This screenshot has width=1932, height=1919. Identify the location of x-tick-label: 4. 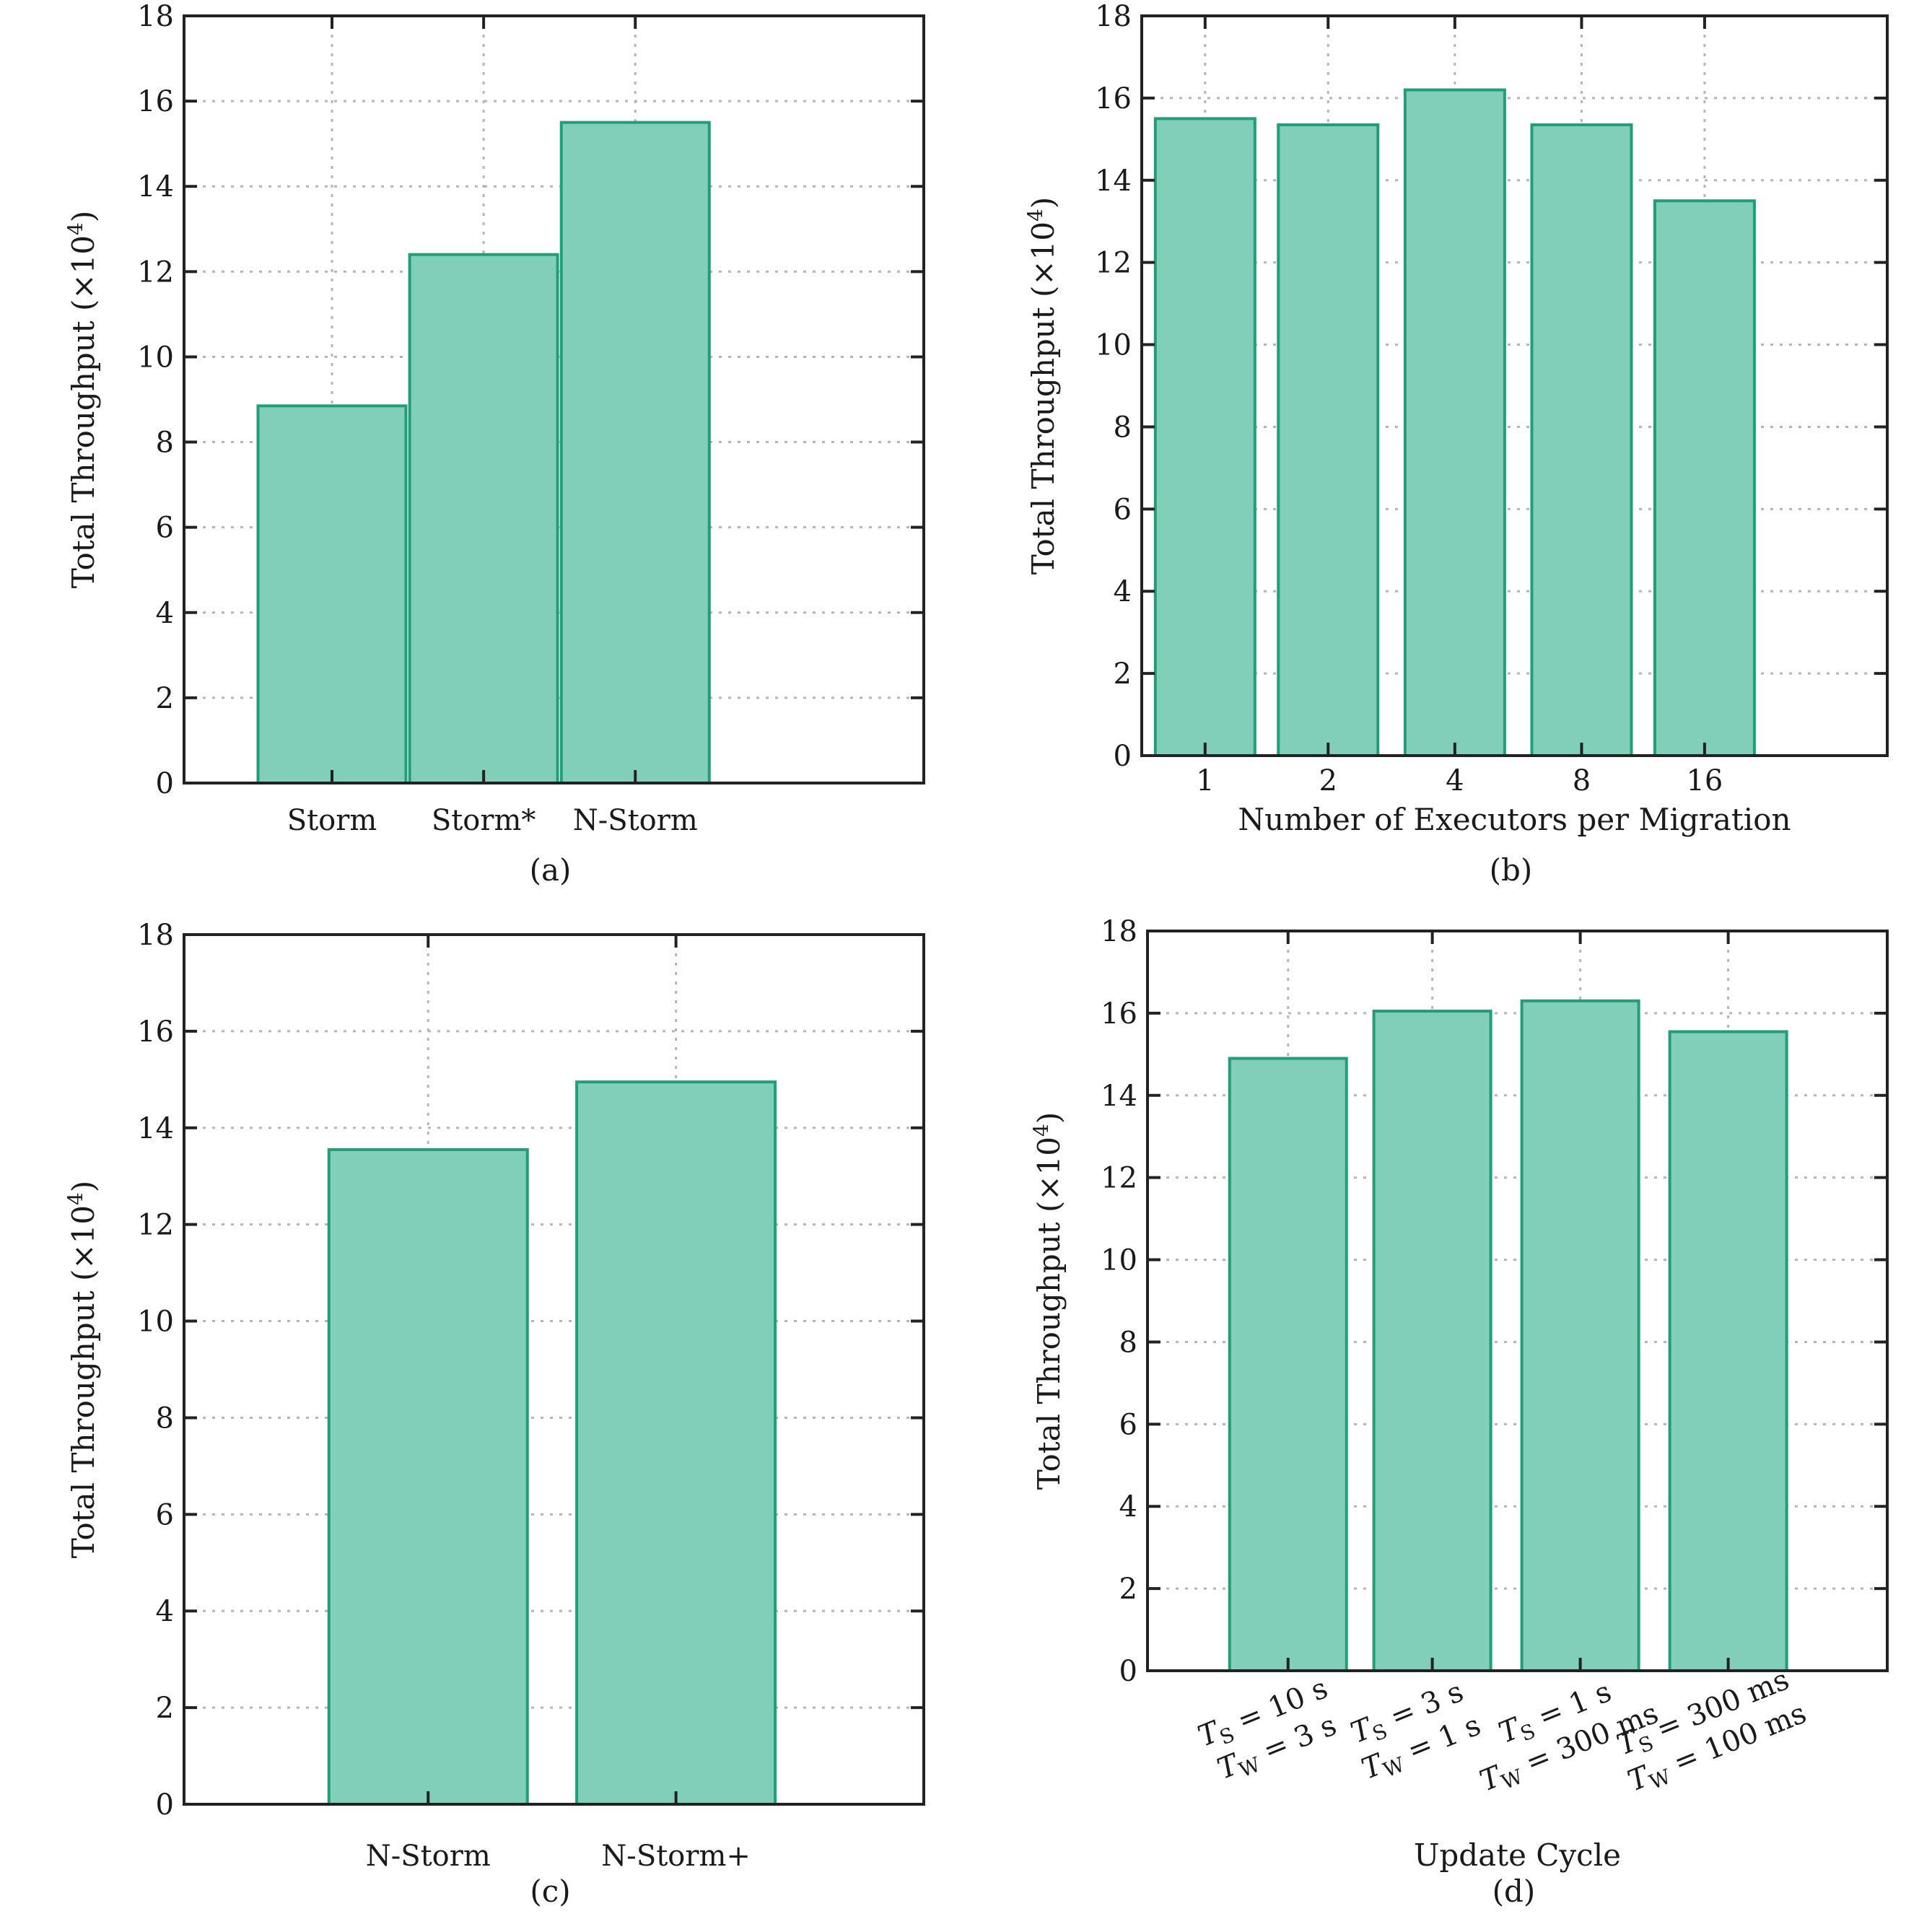
(1455, 780).